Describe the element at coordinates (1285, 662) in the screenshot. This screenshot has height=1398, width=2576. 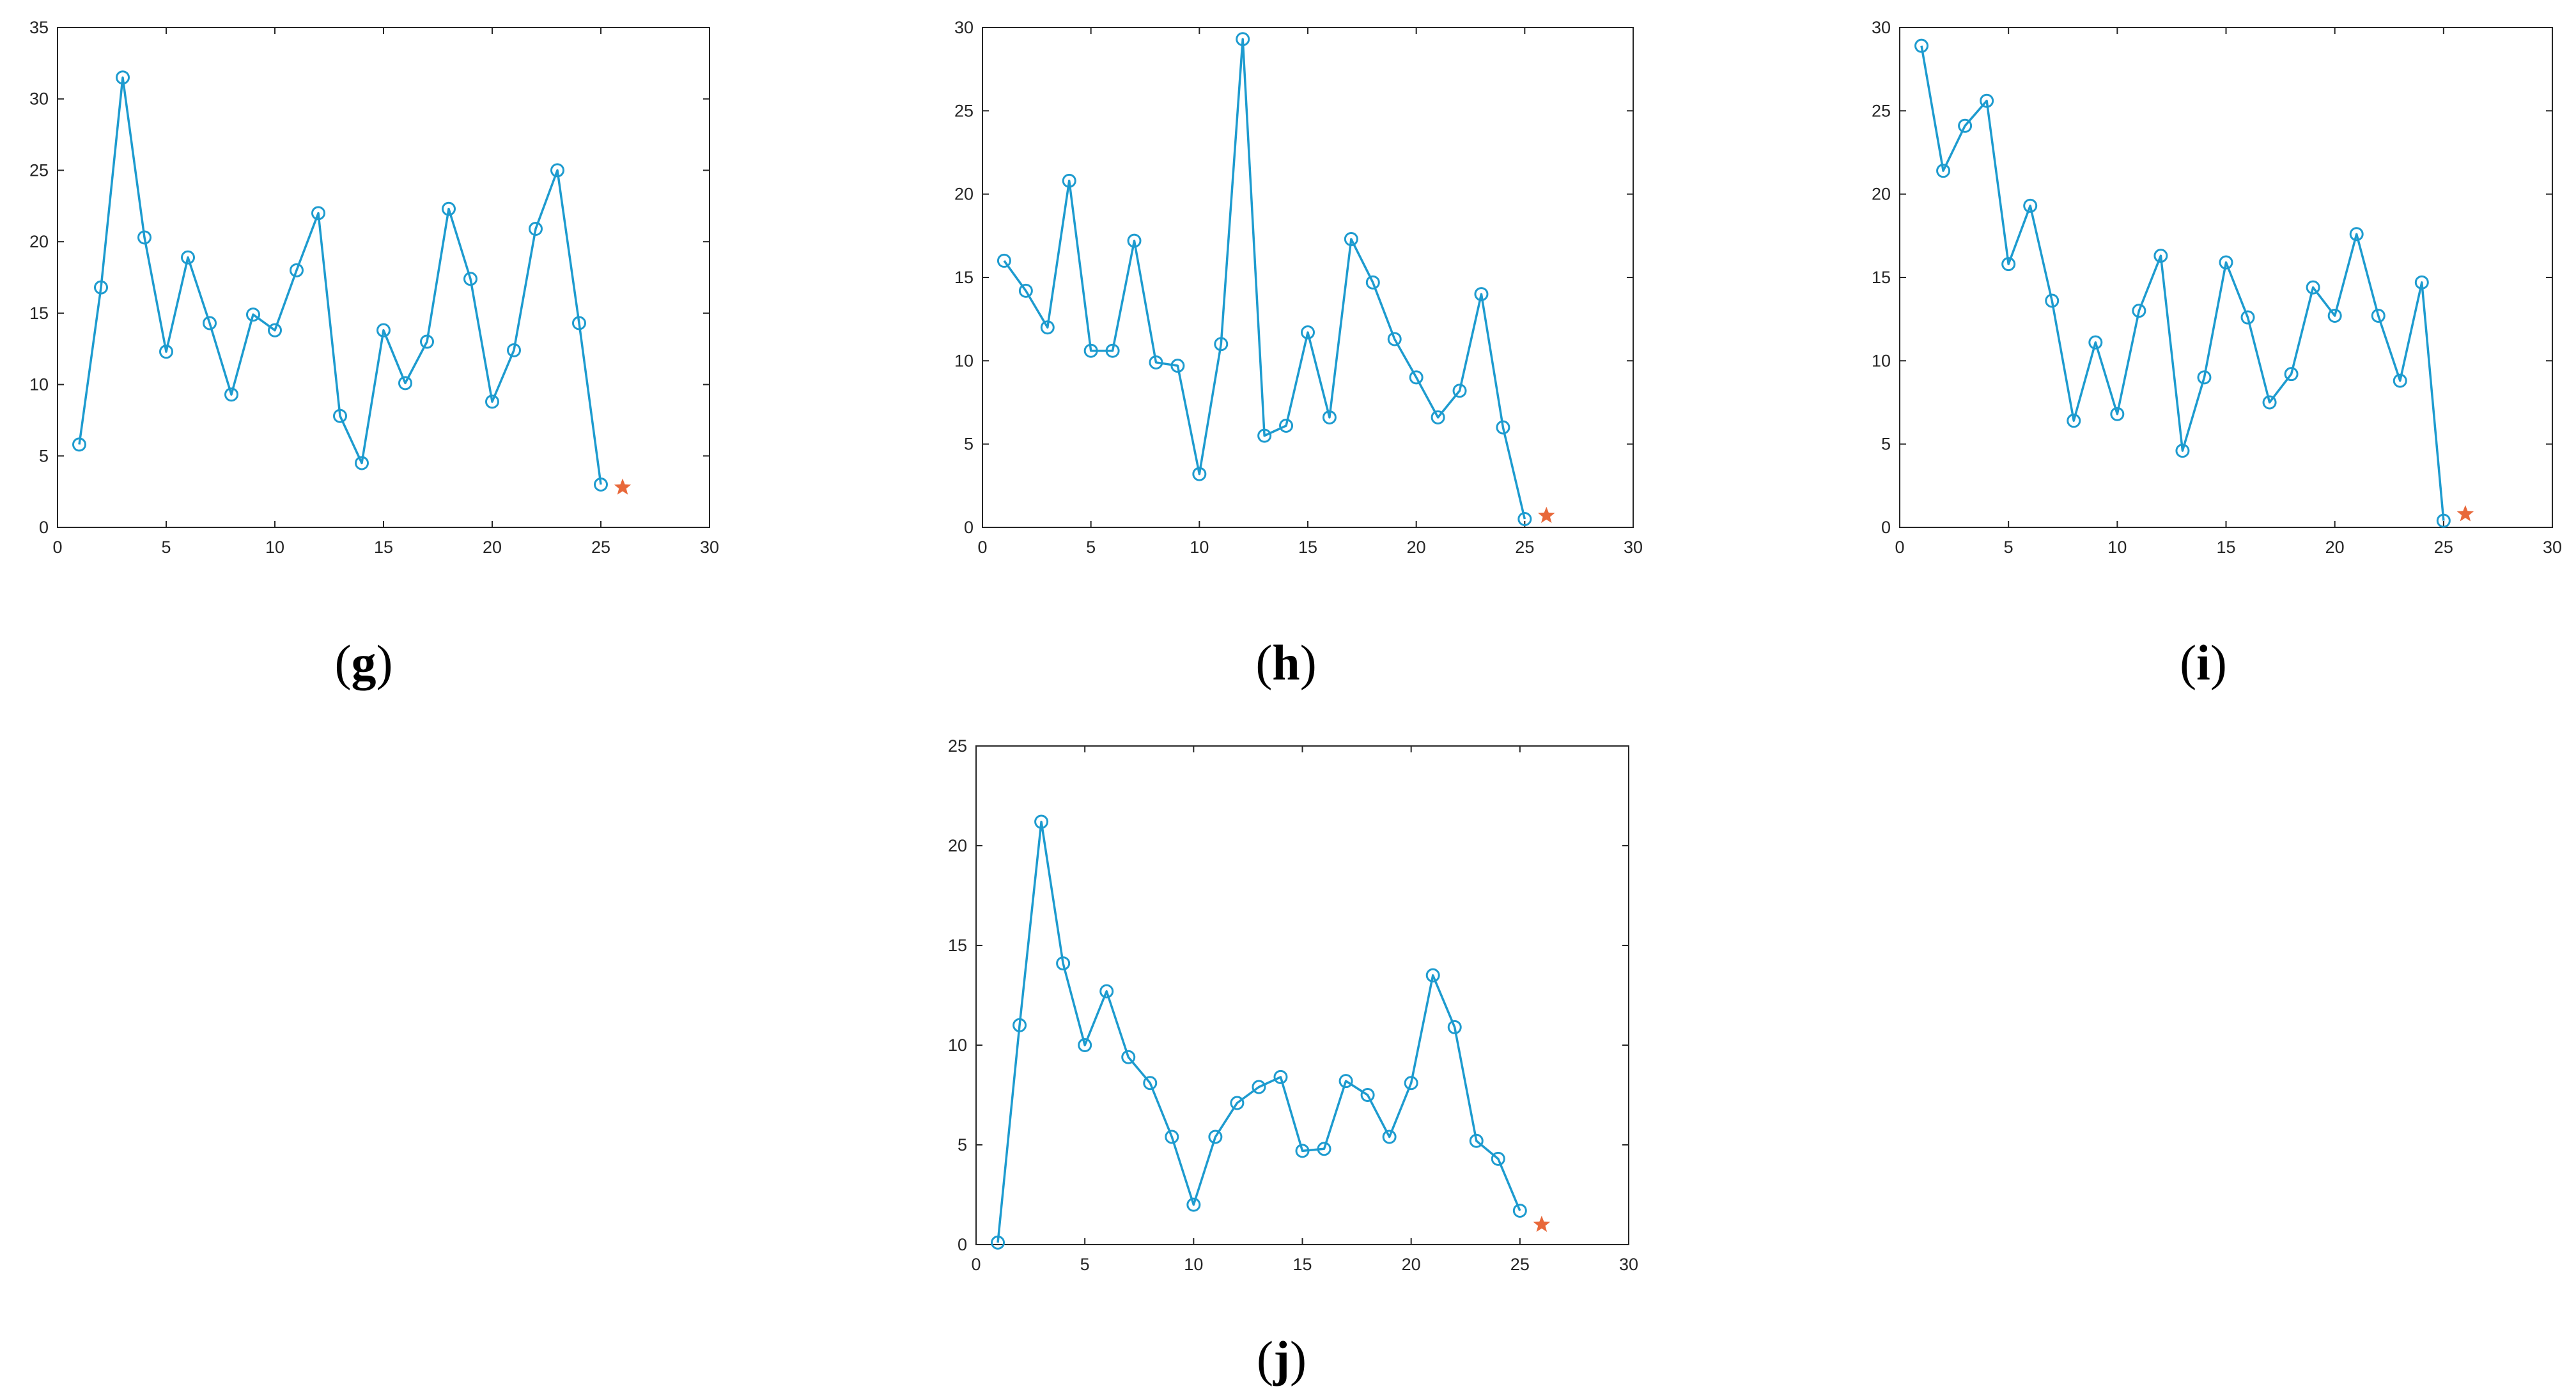
I see `panel-label-h: (h)` at that location.